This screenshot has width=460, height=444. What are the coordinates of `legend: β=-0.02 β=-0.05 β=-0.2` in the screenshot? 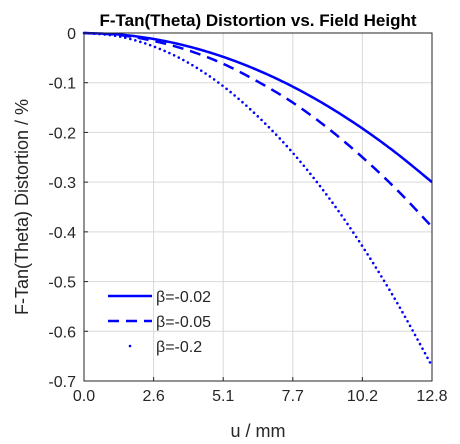 It's located at (159, 322).